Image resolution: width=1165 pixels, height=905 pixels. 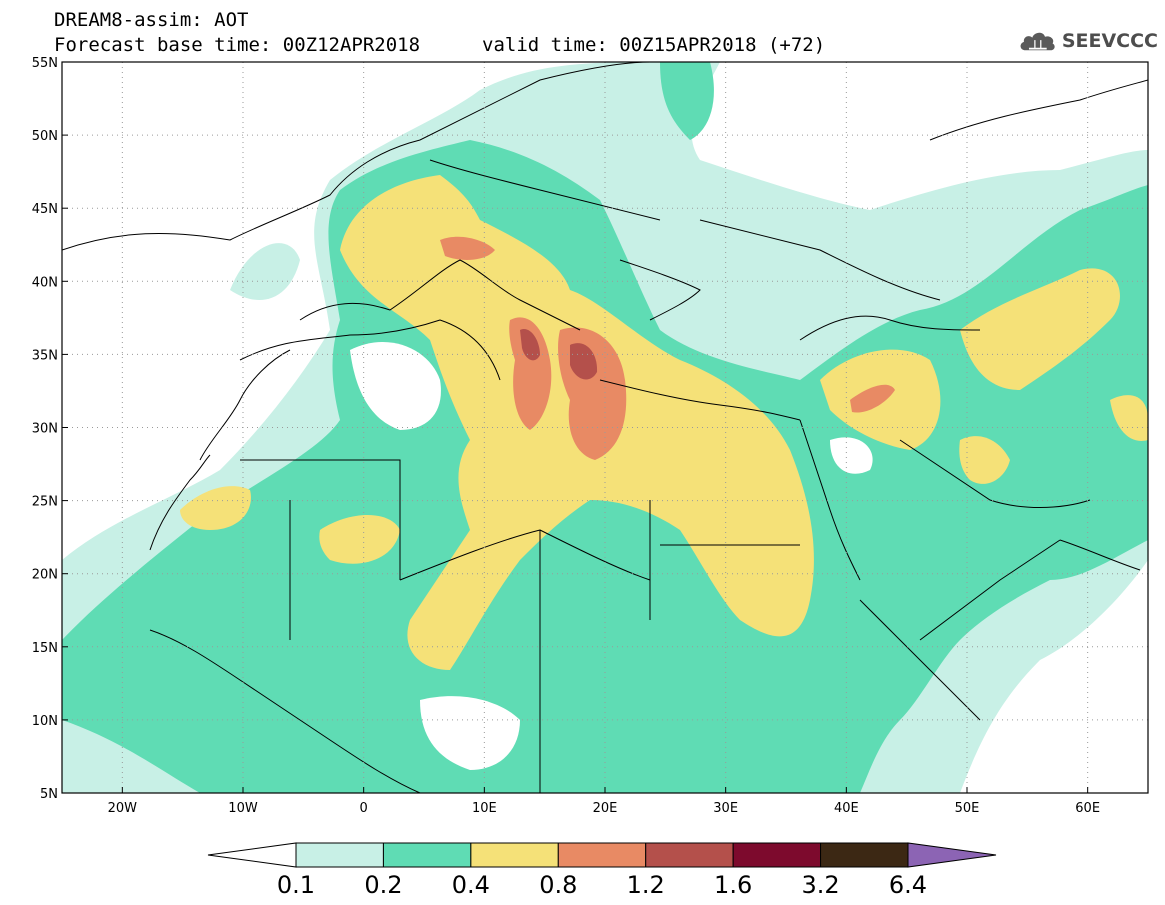 I want to click on forecast-base-time: Forecast base time: 00Z12APR2018, so click(x=237, y=45).